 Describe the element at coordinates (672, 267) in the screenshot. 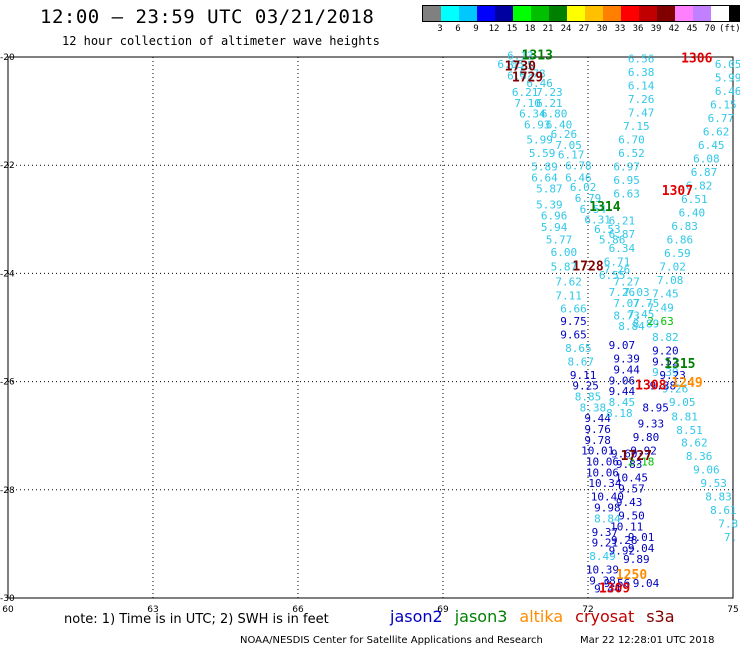

I see `swh-value: 7.02` at that location.